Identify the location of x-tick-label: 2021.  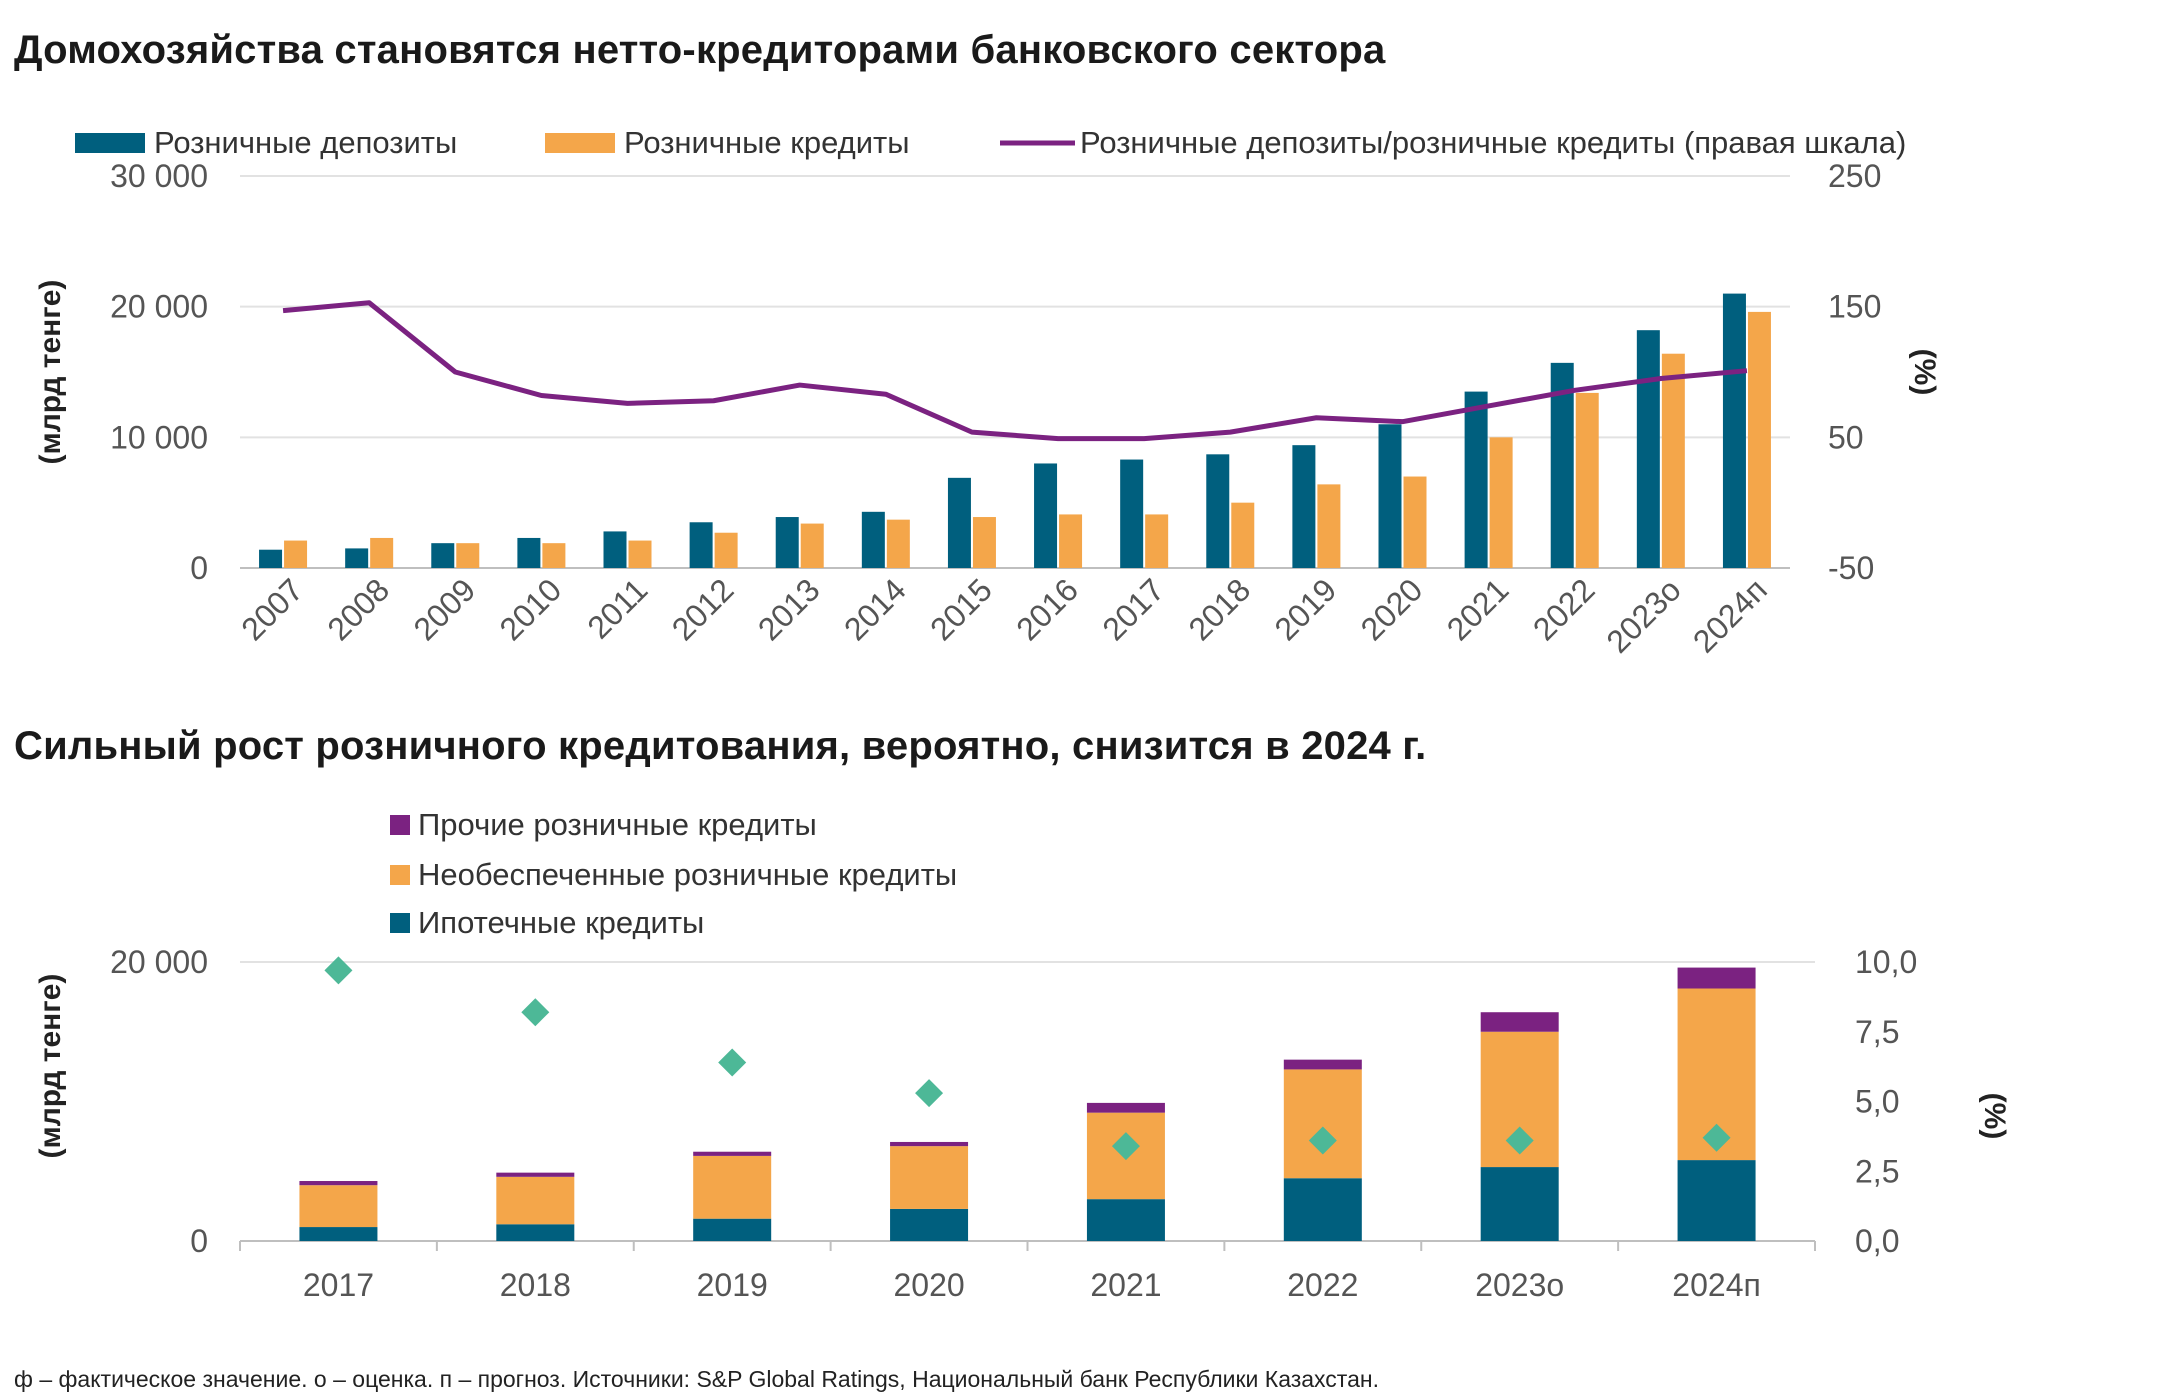
(1125, 1285).